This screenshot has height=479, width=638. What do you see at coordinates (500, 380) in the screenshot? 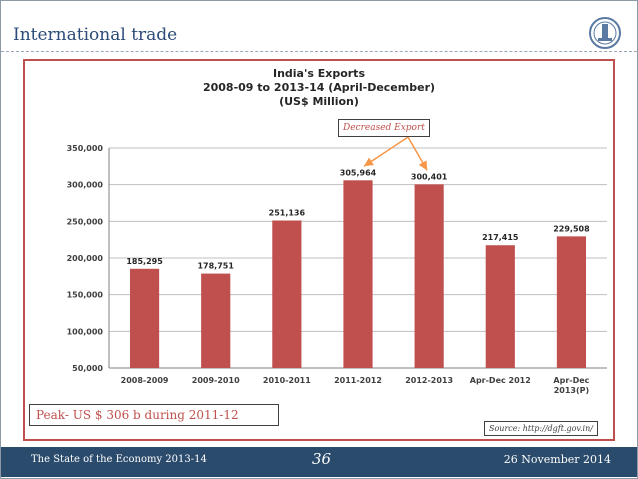
I see `x-tick-label: Apr-Dec 2012` at bounding box center [500, 380].